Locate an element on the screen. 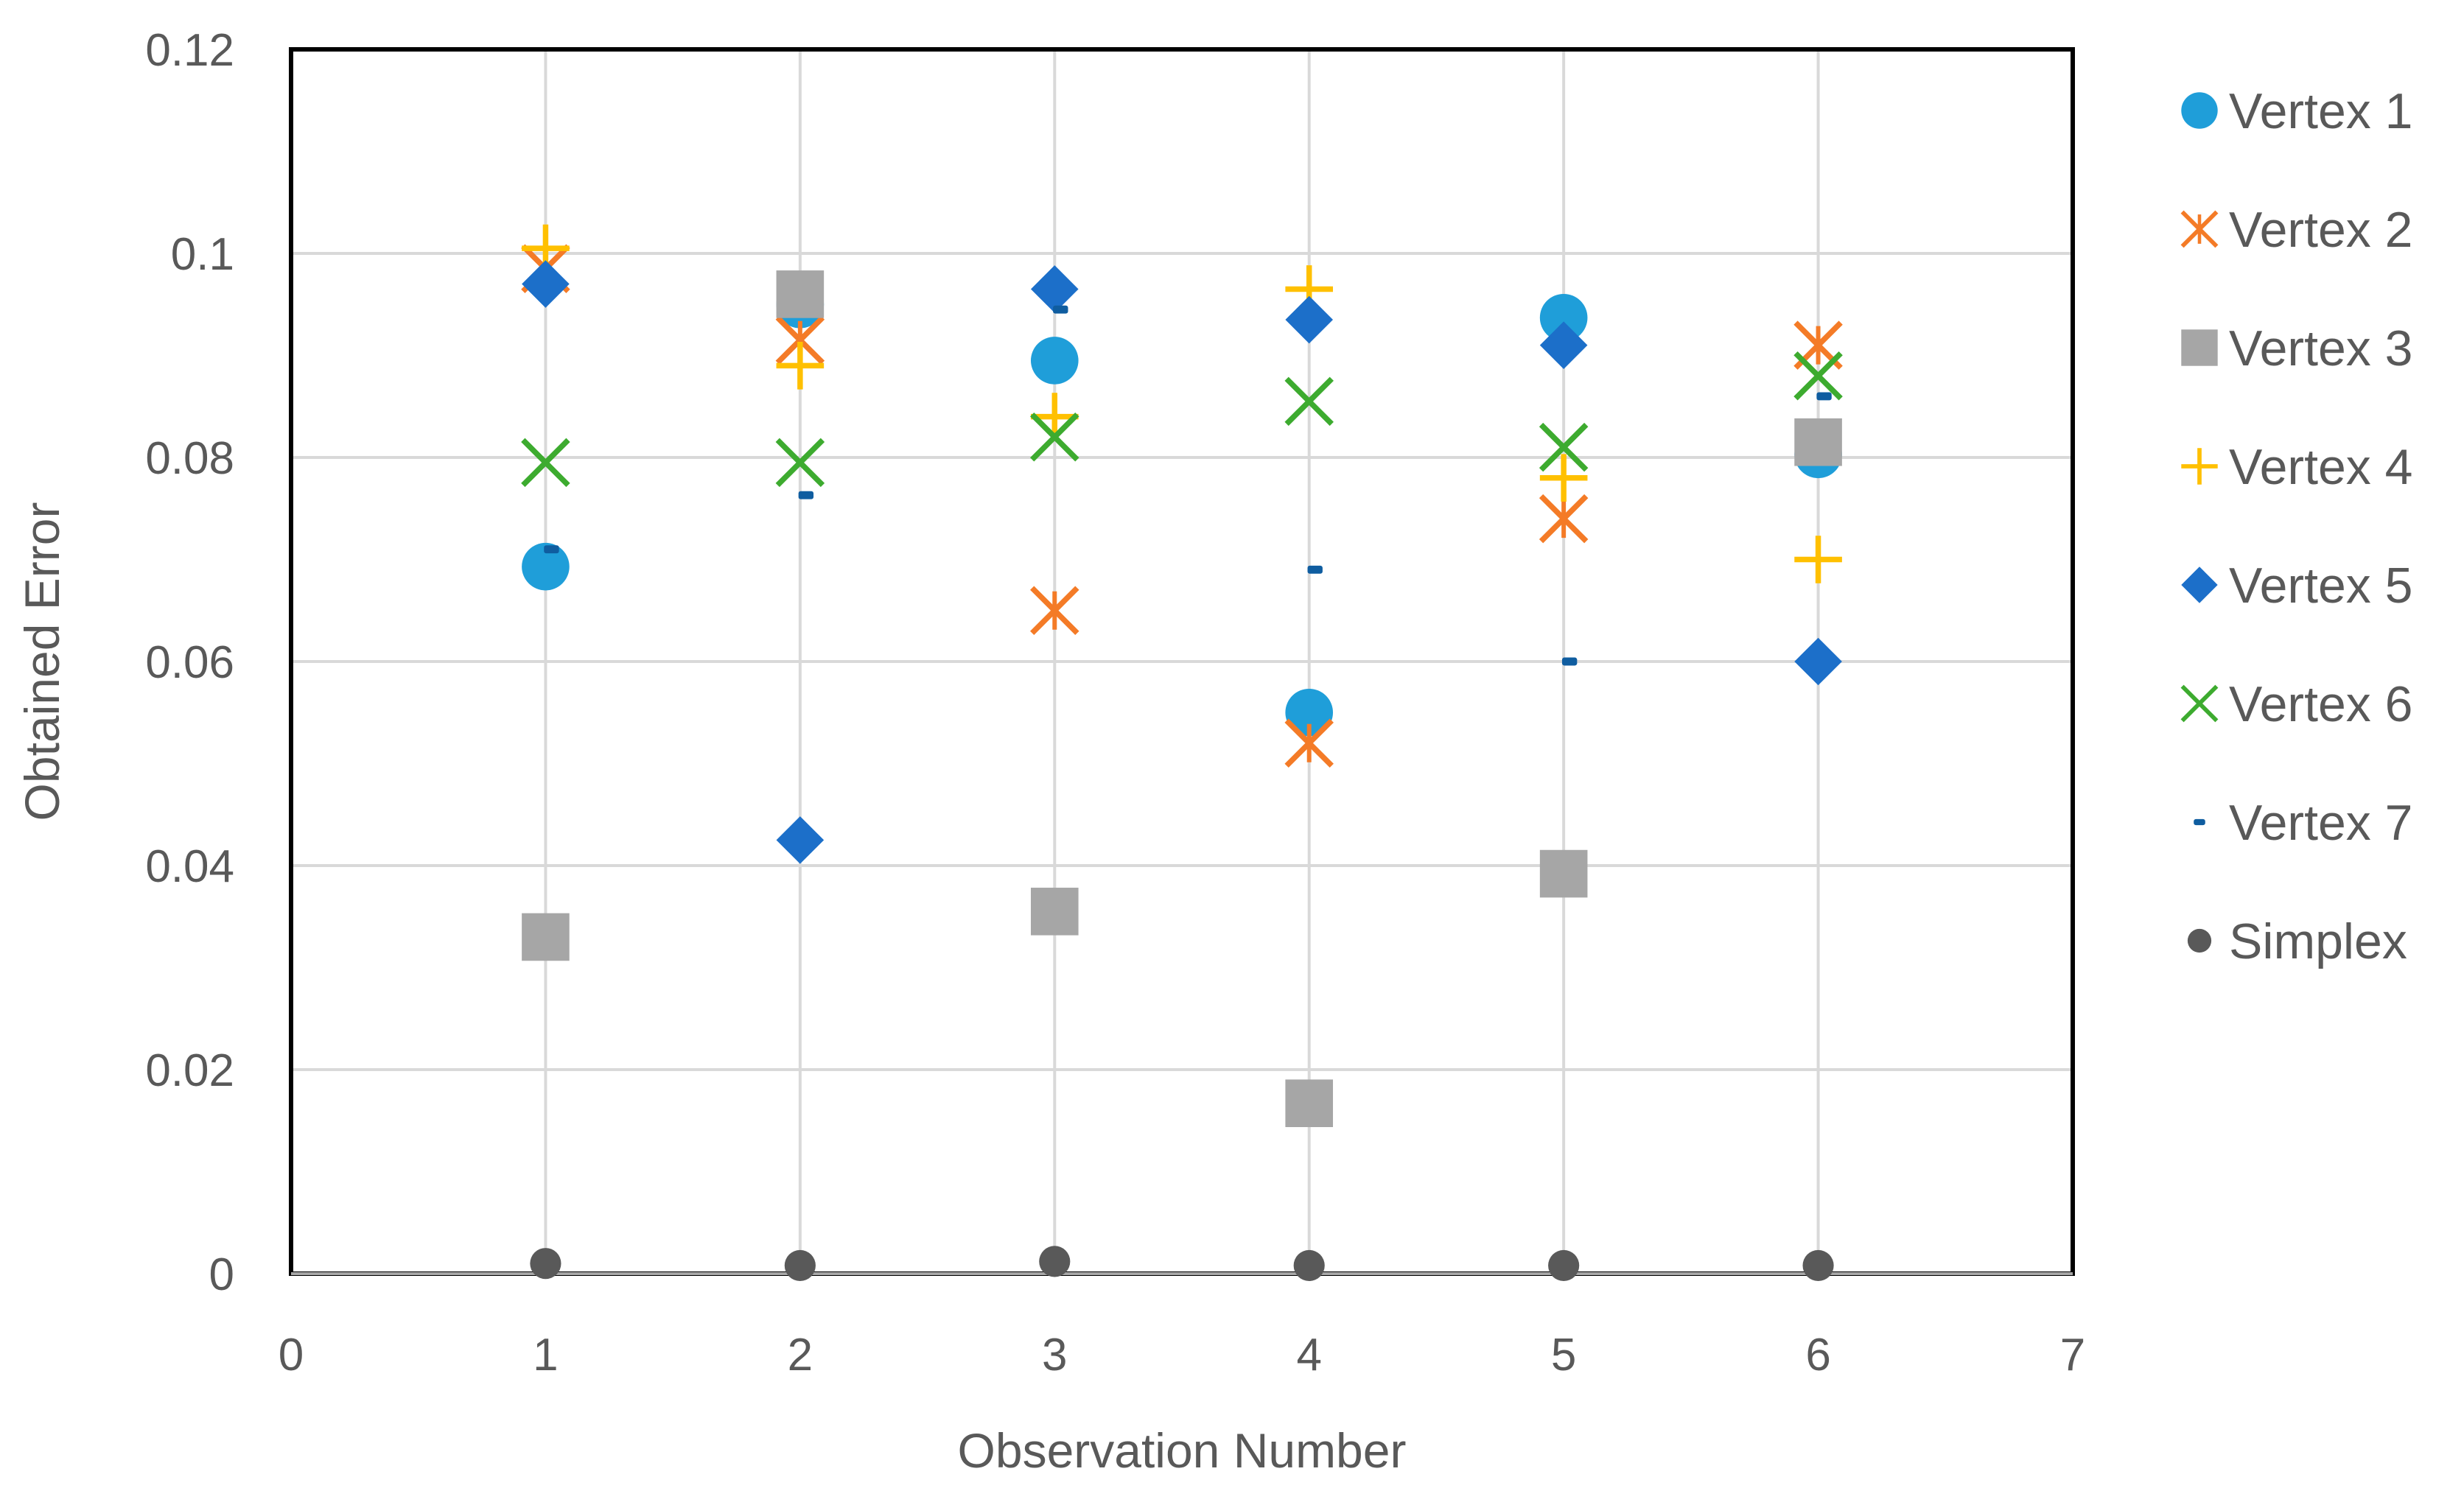 This screenshot has width=2464, height=1491. x-tick-label: 4 is located at coordinates (1308, 1355).